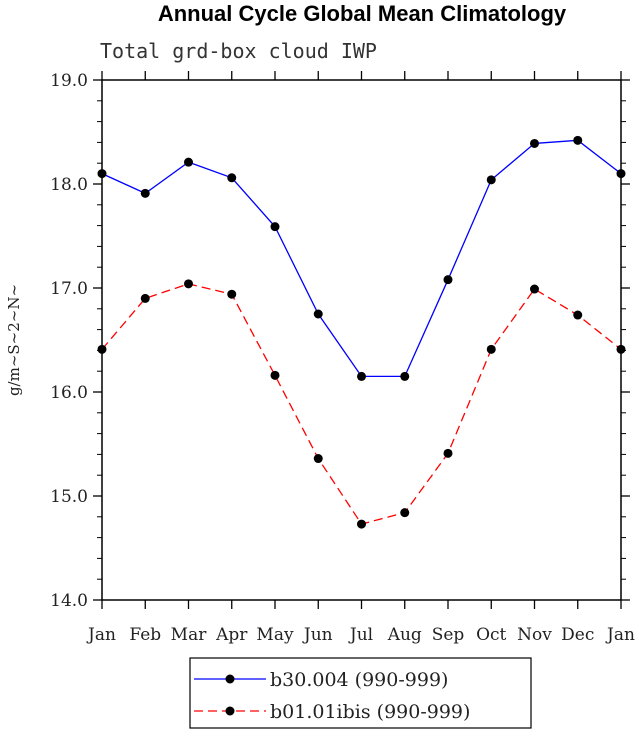 Image resolution: width=638 pixels, height=730 pixels. What do you see at coordinates (534, 635) in the screenshot?
I see `x-tick-label-10: Nov` at bounding box center [534, 635].